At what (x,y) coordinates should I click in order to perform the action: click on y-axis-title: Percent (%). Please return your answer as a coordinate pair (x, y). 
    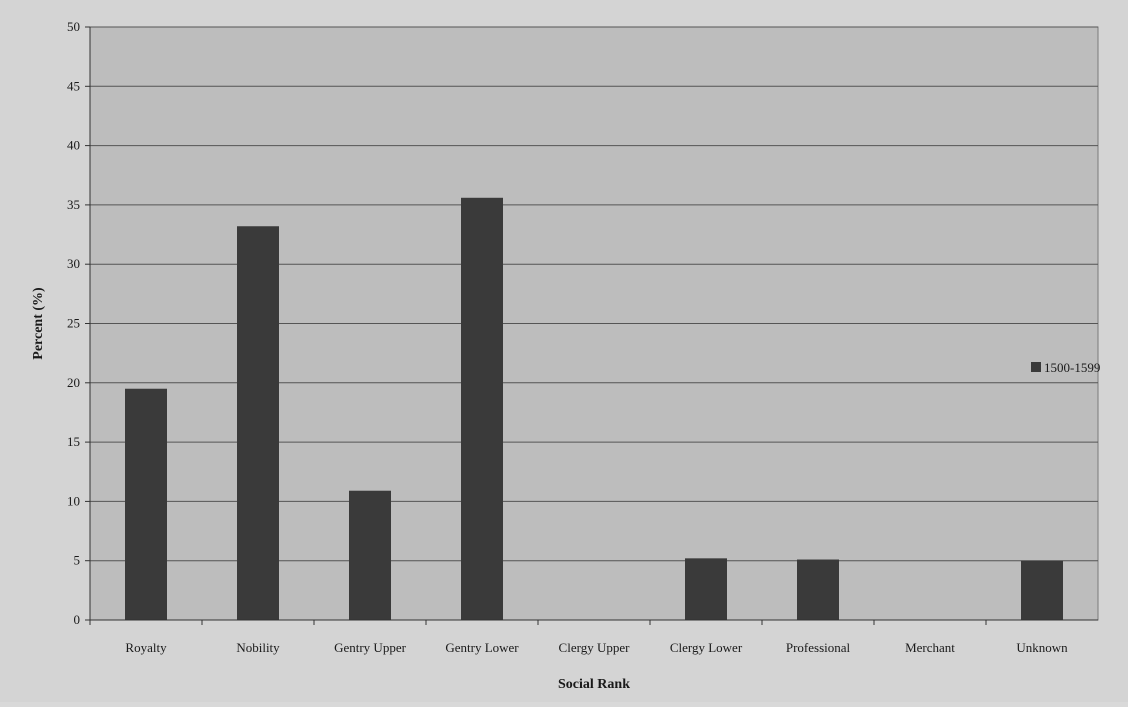
    Looking at the image, I should click on (38, 323).